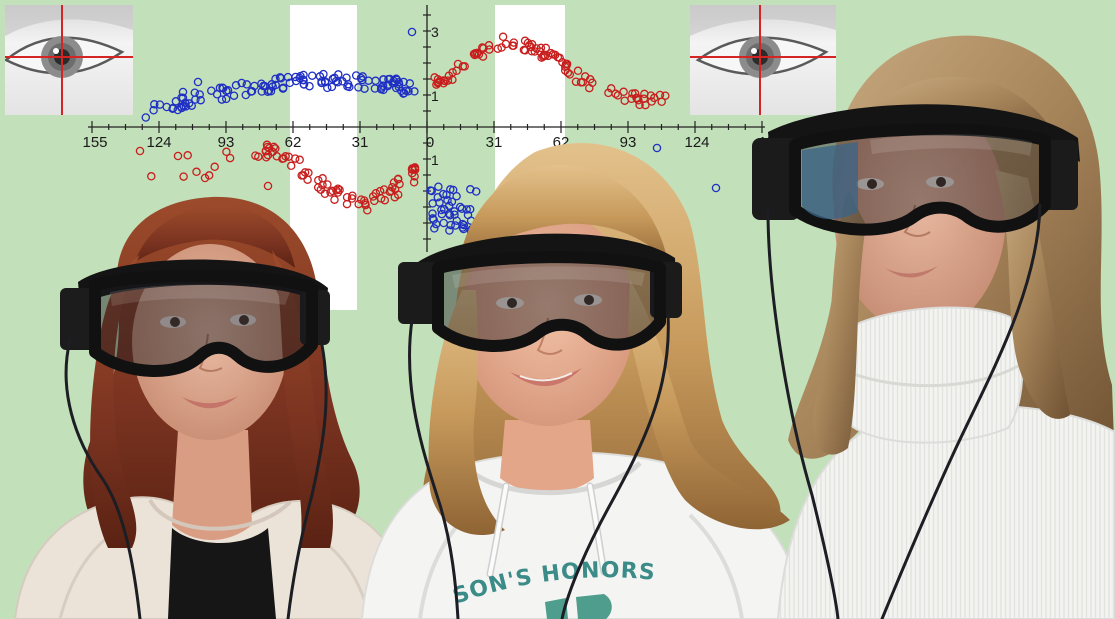 The image size is (1115, 619). Describe the element at coordinates (435, 96) in the screenshot. I see `y-axis-tick-labels: 3 1 1` at that location.